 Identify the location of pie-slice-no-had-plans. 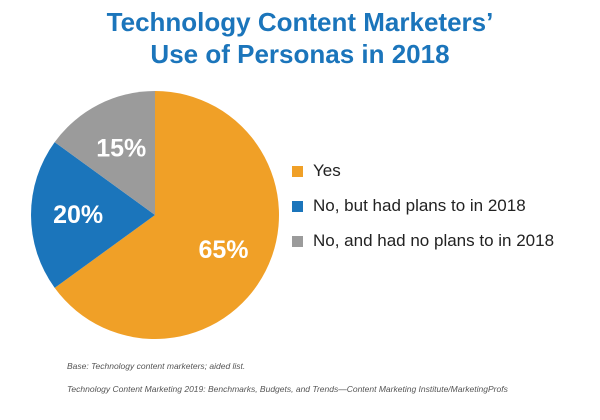
(92, 215).